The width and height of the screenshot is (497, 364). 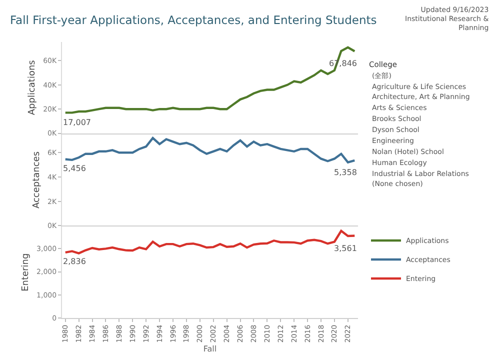 I want to click on y-axis-title: Acceptances, so click(x=37, y=180).